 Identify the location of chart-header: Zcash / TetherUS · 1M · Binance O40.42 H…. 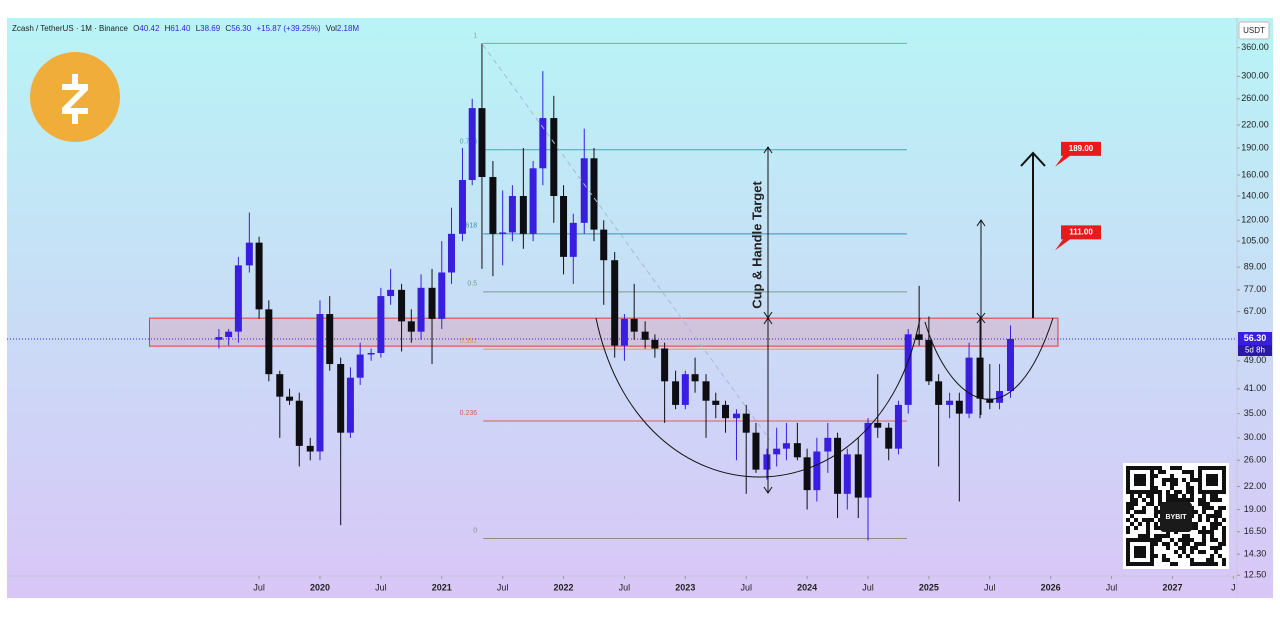
(185, 28).